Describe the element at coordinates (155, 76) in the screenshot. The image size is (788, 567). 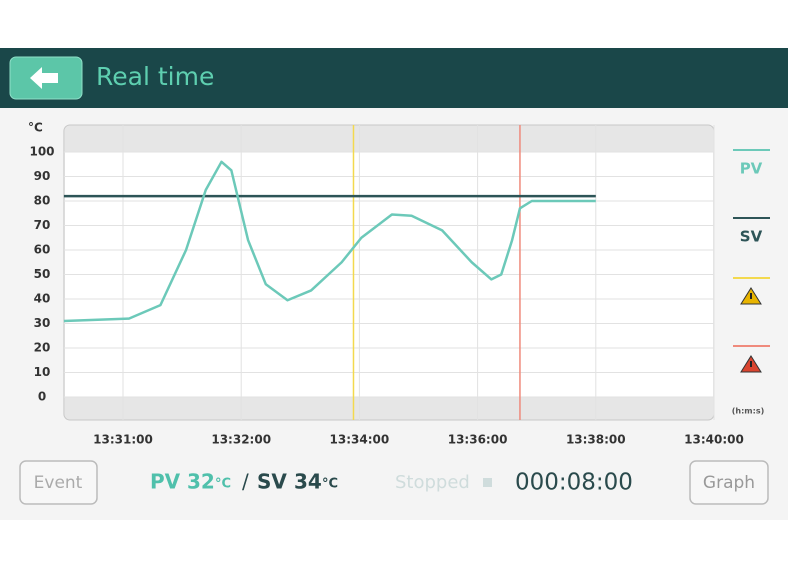
I see `header-title: Real time` at that location.